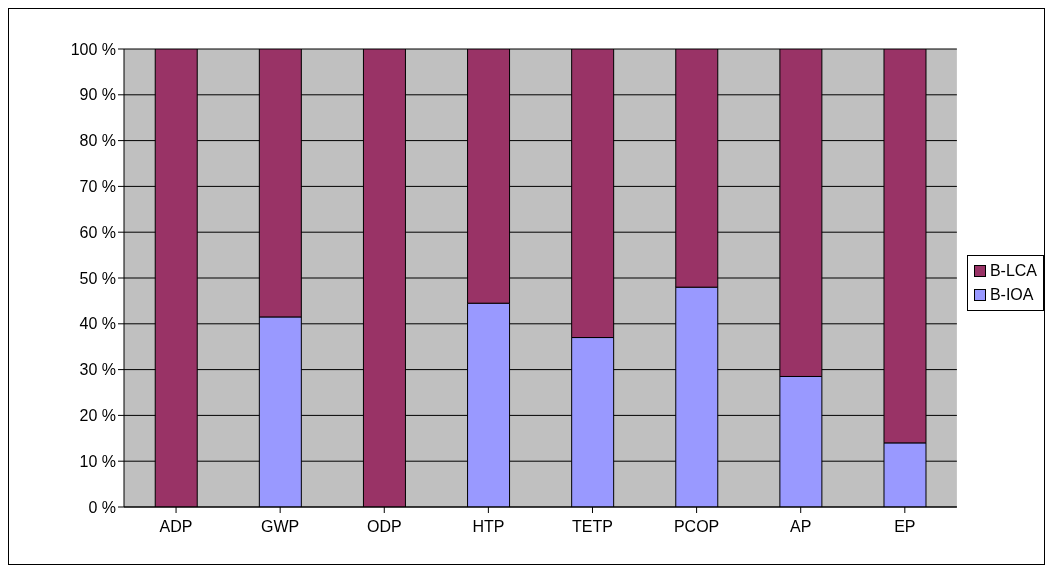 This screenshot has height=572, width=1053. I want to click on y-tick-label: 70 %, so click(97, 187).